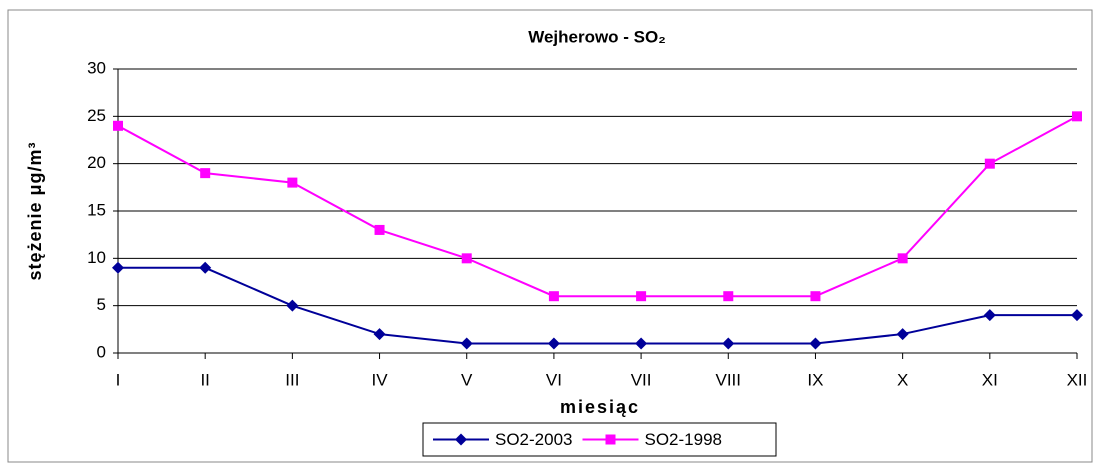 This screenshot has height=466, width=1100. I want to click on y-tick-label: 10, so click(96, 257).